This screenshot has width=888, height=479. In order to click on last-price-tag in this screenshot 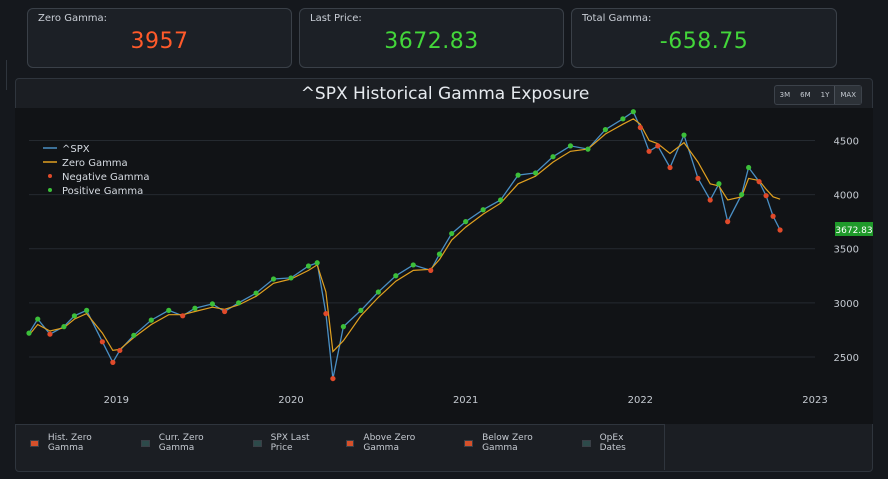, I will do `click(854, 228)`.